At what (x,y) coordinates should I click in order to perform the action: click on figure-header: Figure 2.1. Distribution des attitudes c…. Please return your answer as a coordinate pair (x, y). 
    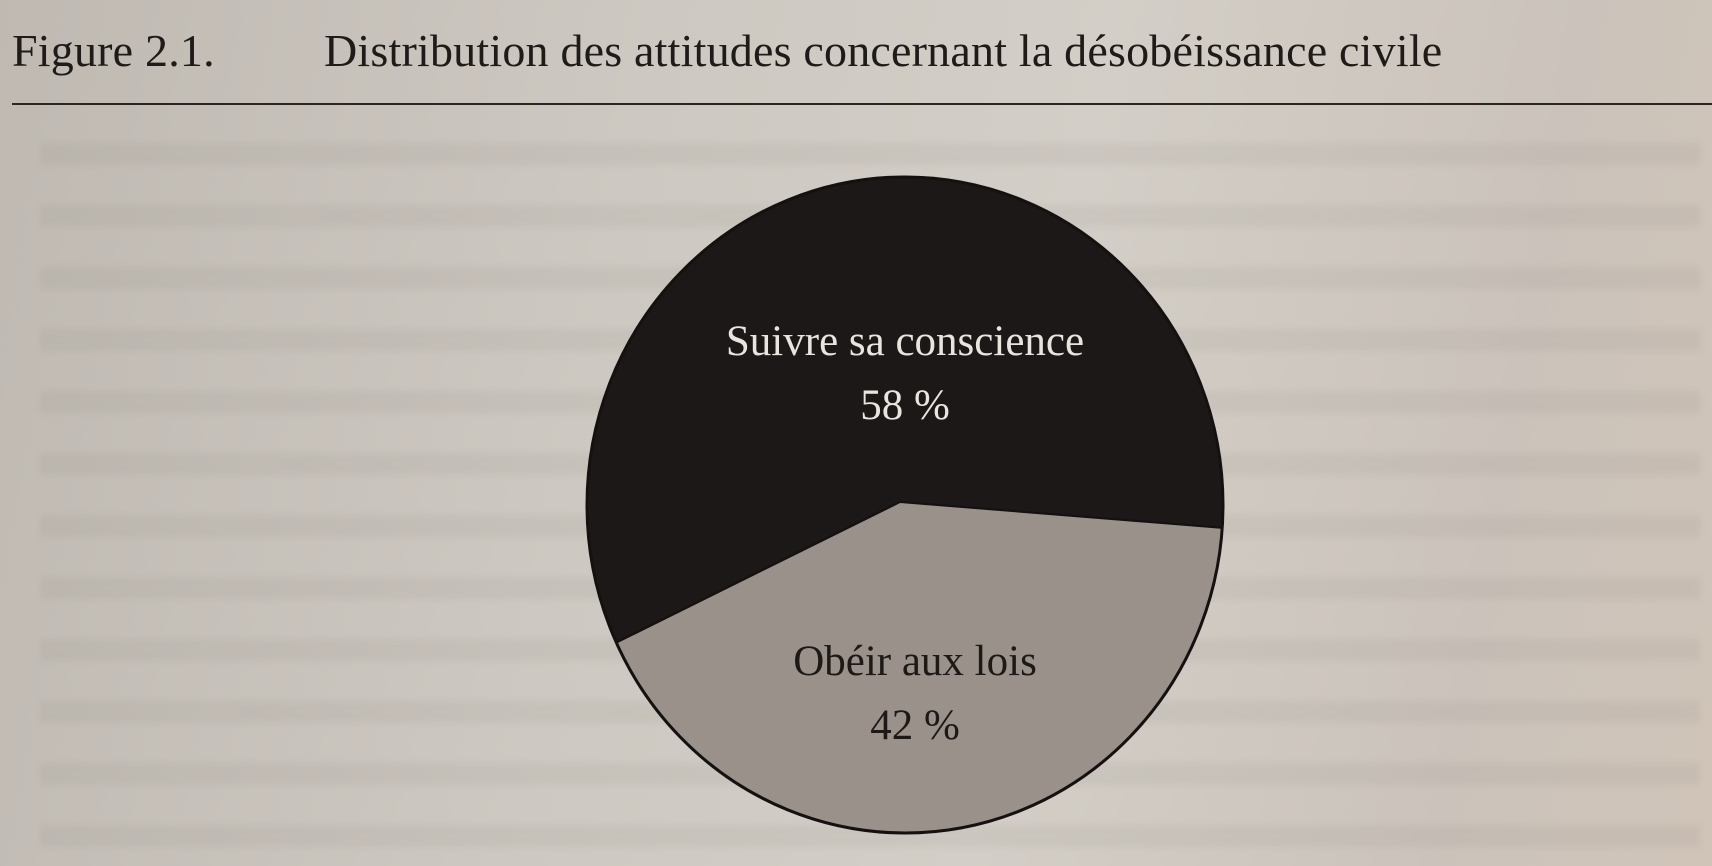
    Looking at the image, I should click on (862, 53).